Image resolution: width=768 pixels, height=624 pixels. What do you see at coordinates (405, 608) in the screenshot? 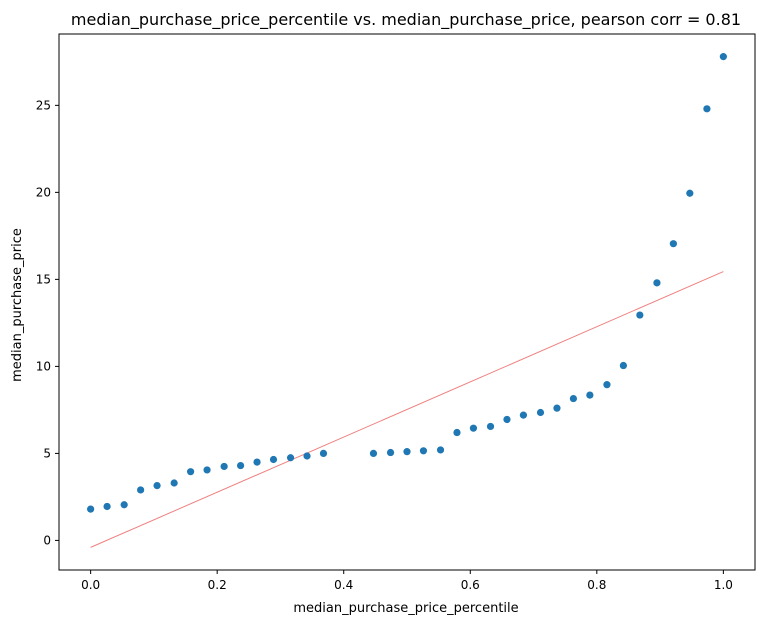
I see `x-axis-label: median_purchase_price_percentile` at bounding box center [405, 608].